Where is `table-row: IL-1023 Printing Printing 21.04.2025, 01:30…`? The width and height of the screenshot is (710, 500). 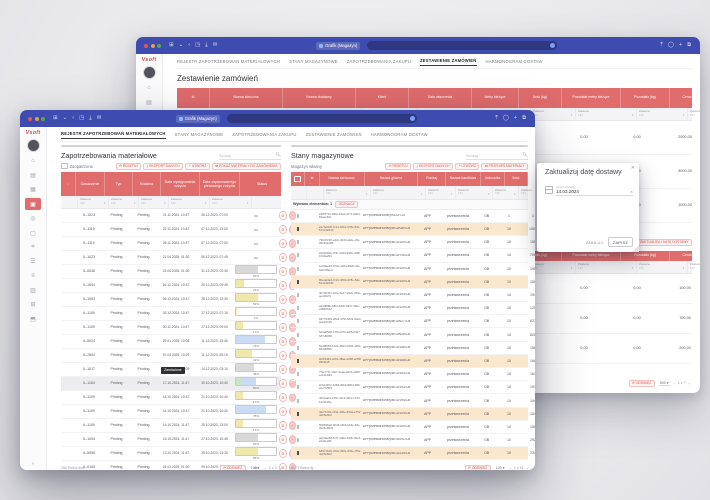 table-row: IL-1023 Printing Printing 21.04.2025, 01:30… is located at coordinates (178, 258).